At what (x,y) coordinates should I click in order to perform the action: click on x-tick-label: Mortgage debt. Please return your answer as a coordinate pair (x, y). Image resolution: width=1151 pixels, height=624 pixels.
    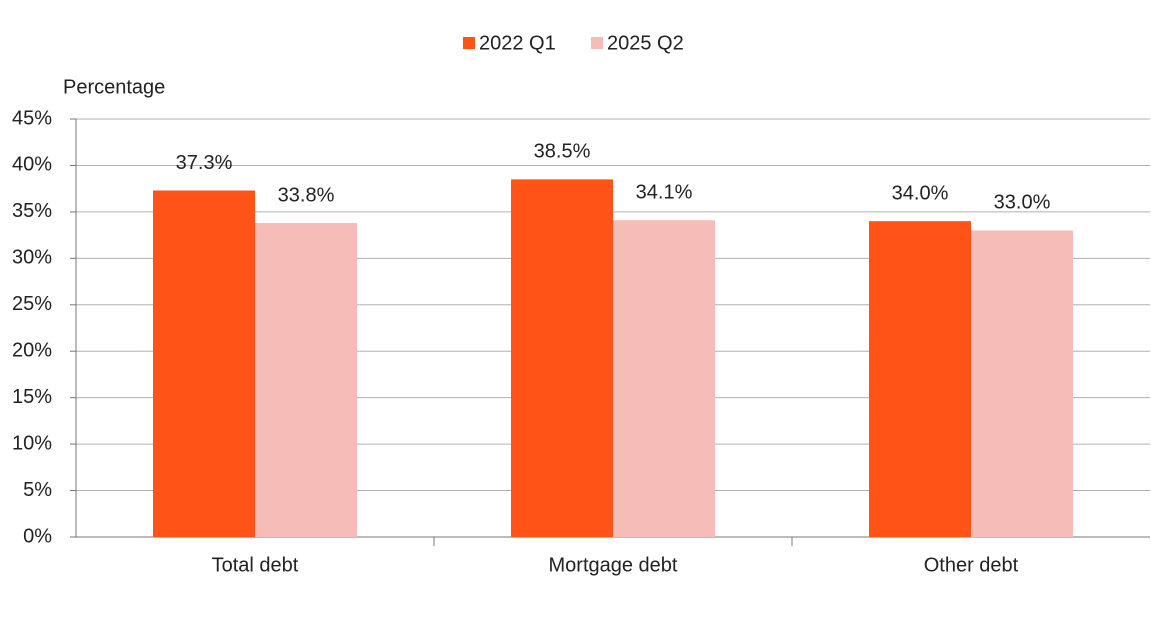
    Looking at the image, I should click on (613, 565).